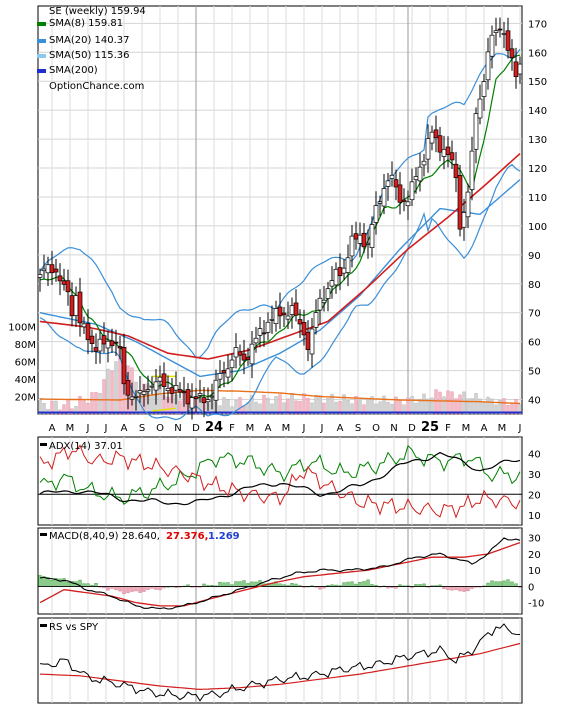 This screenshot has width=566, height=706. What do you see at coordinates (430, 427) in the screenshot?
I see `x-axis-label: 25` at bounding box center [430, 427].